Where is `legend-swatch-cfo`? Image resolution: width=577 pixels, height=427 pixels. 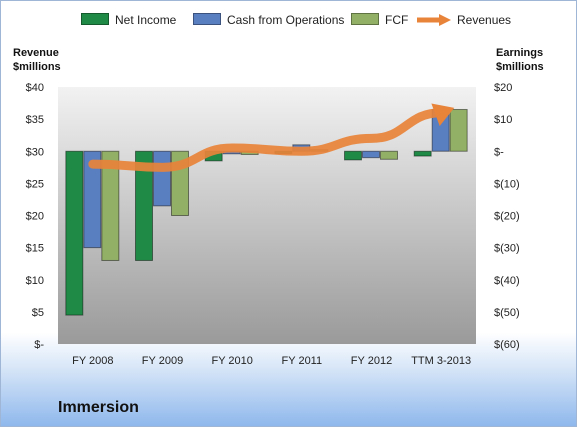
legend-swatch-cfo is located at coordinates (207, 19).